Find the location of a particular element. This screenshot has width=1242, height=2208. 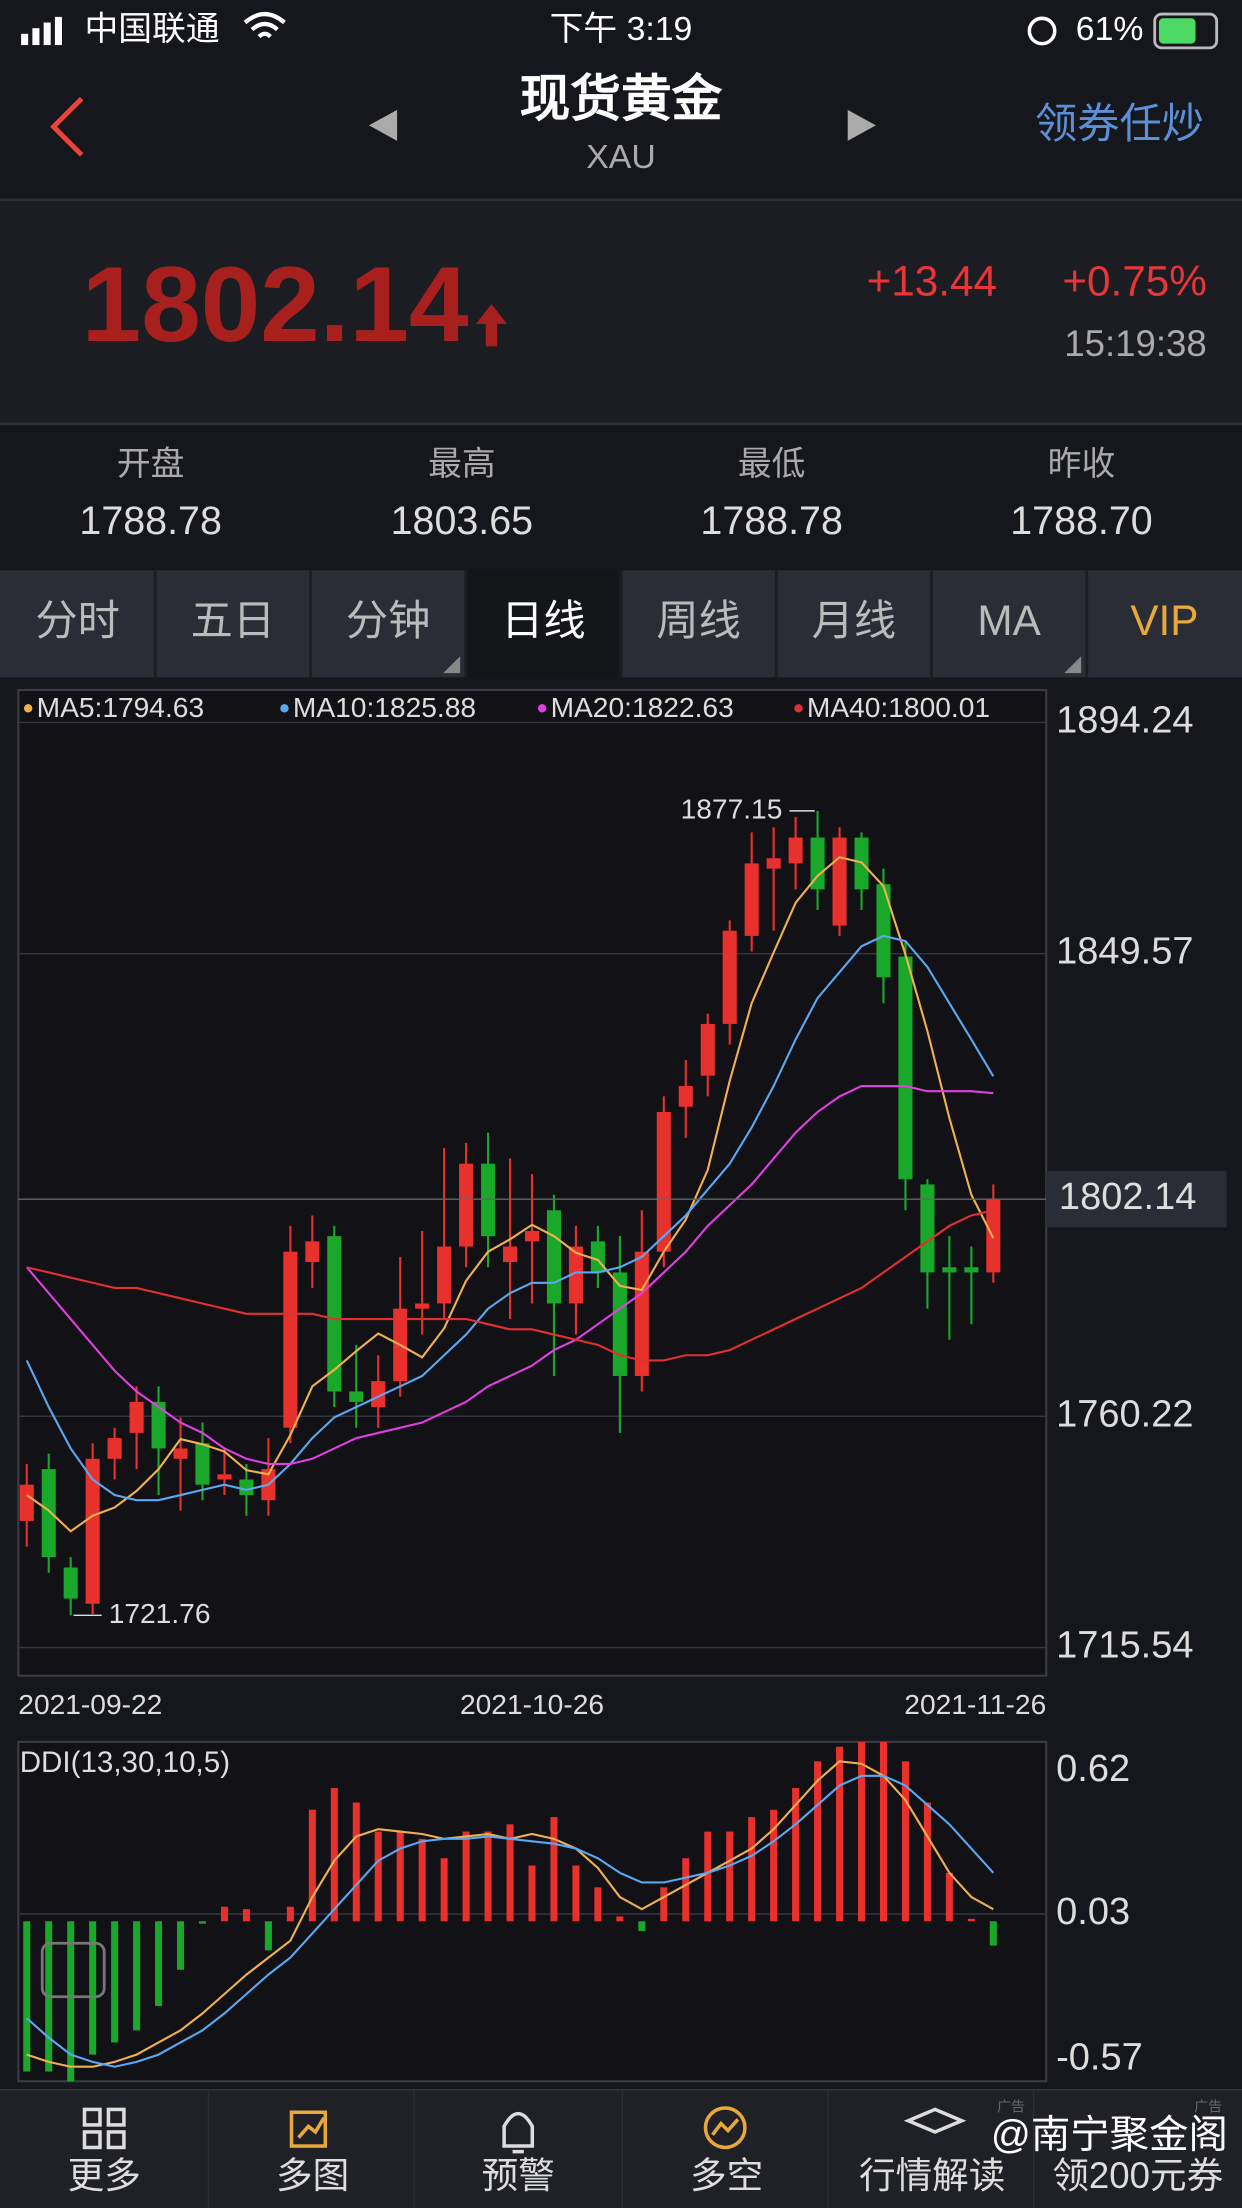

nav-label: 多空 is located at coordinates (726, 2175).